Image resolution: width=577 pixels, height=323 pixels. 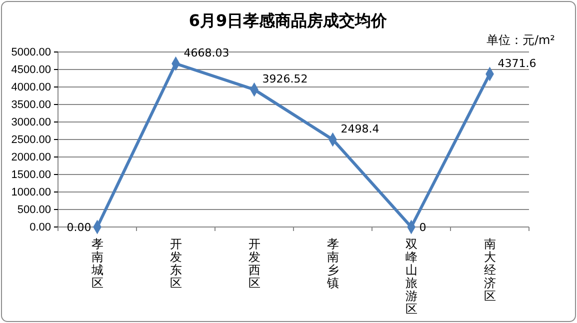 I want to click on y-tick-label: 4500.00, so click(x=31, y=70).